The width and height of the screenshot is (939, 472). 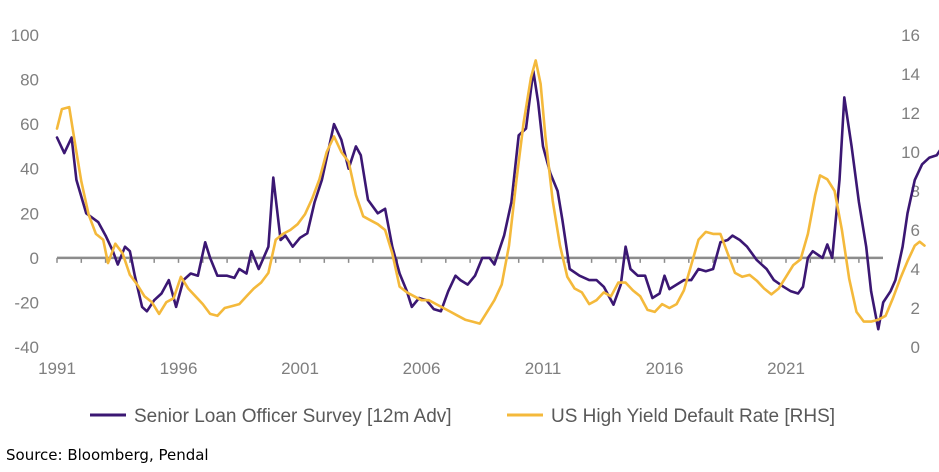 What do you see at coordinates (26, 302) in the screenshot?
I see `left-tick-label: -20` at bounding box center [26, 302].